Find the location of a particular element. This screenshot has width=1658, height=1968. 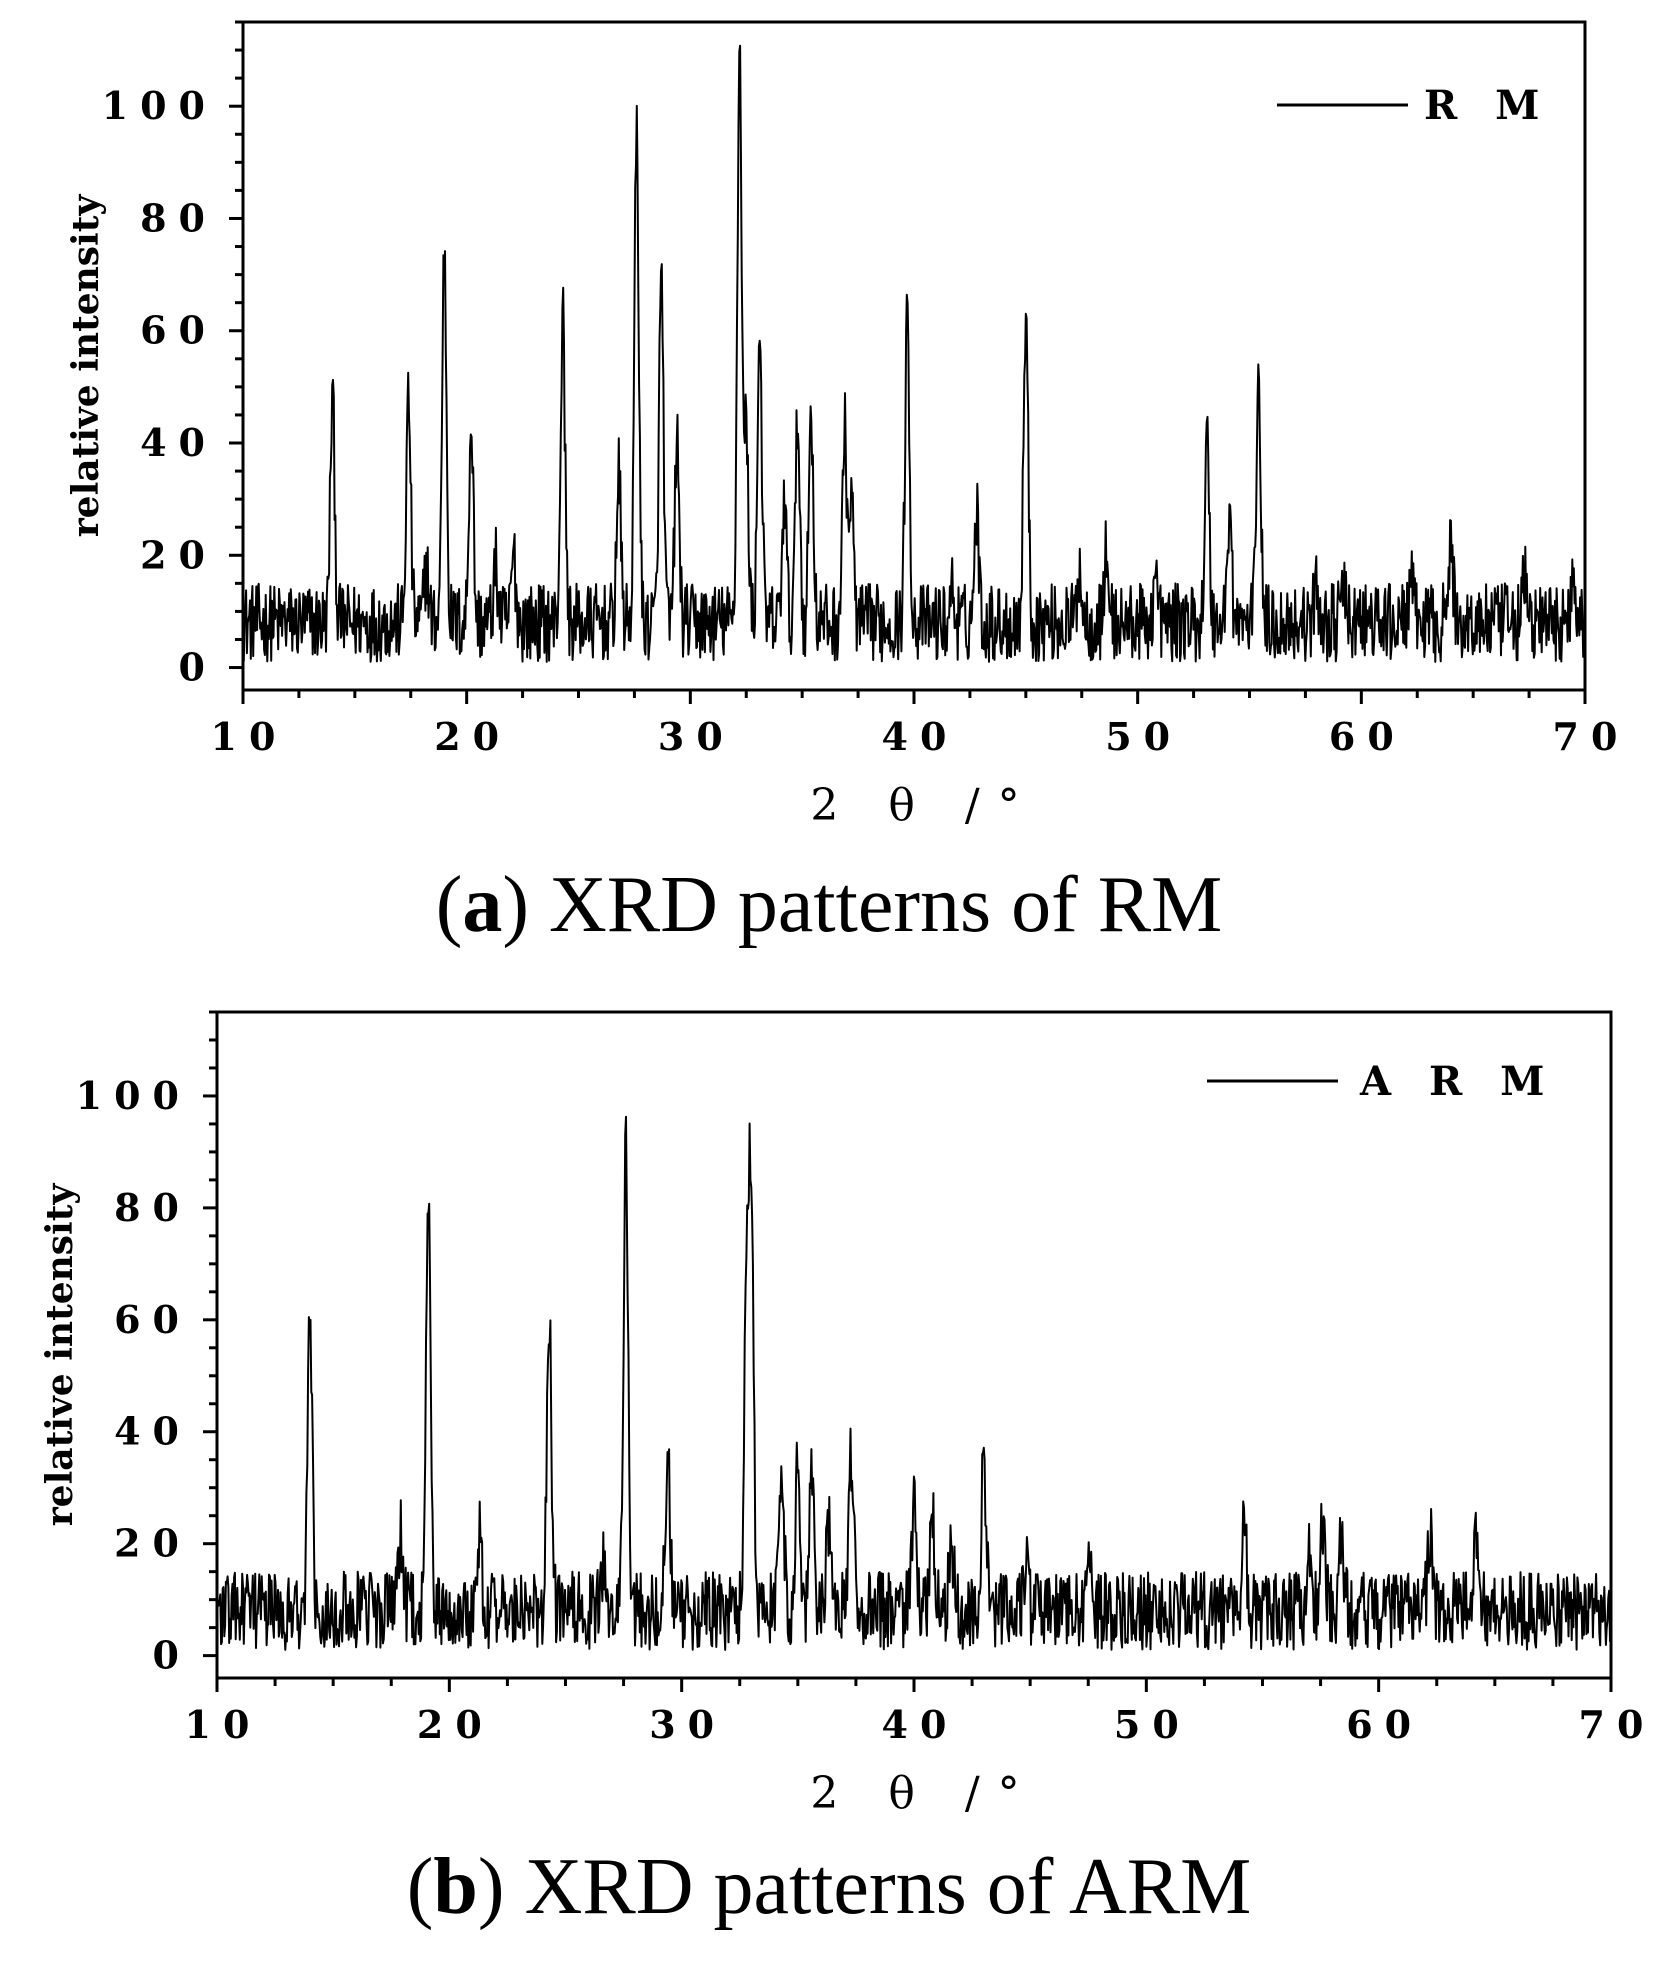

caption-b-text: XRD patterns of ARM is located at coordinates (888, 1887).